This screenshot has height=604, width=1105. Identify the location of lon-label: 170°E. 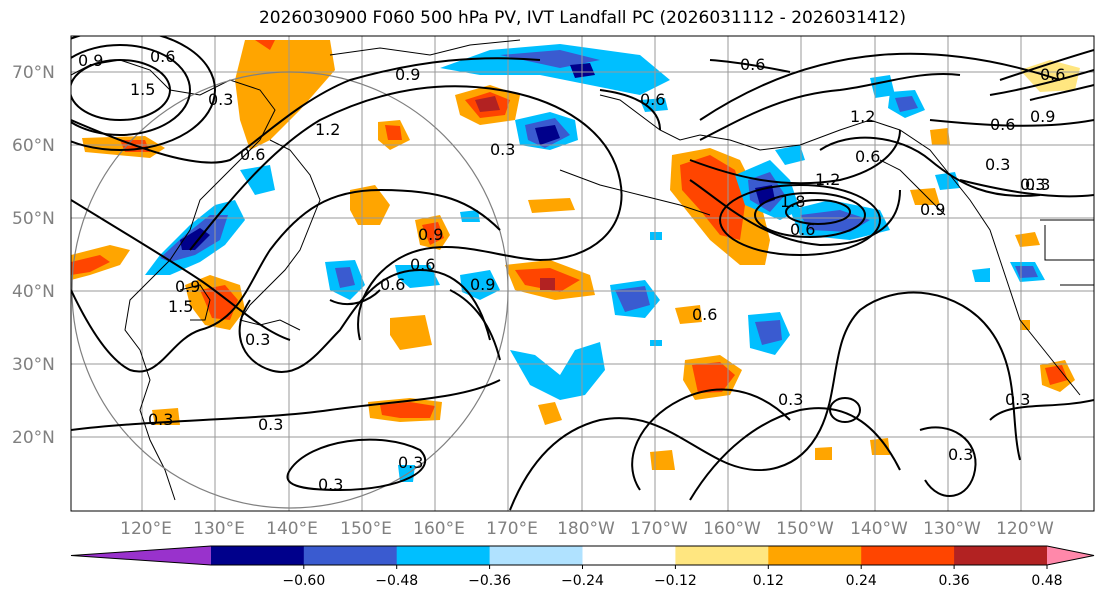
(512, 529).